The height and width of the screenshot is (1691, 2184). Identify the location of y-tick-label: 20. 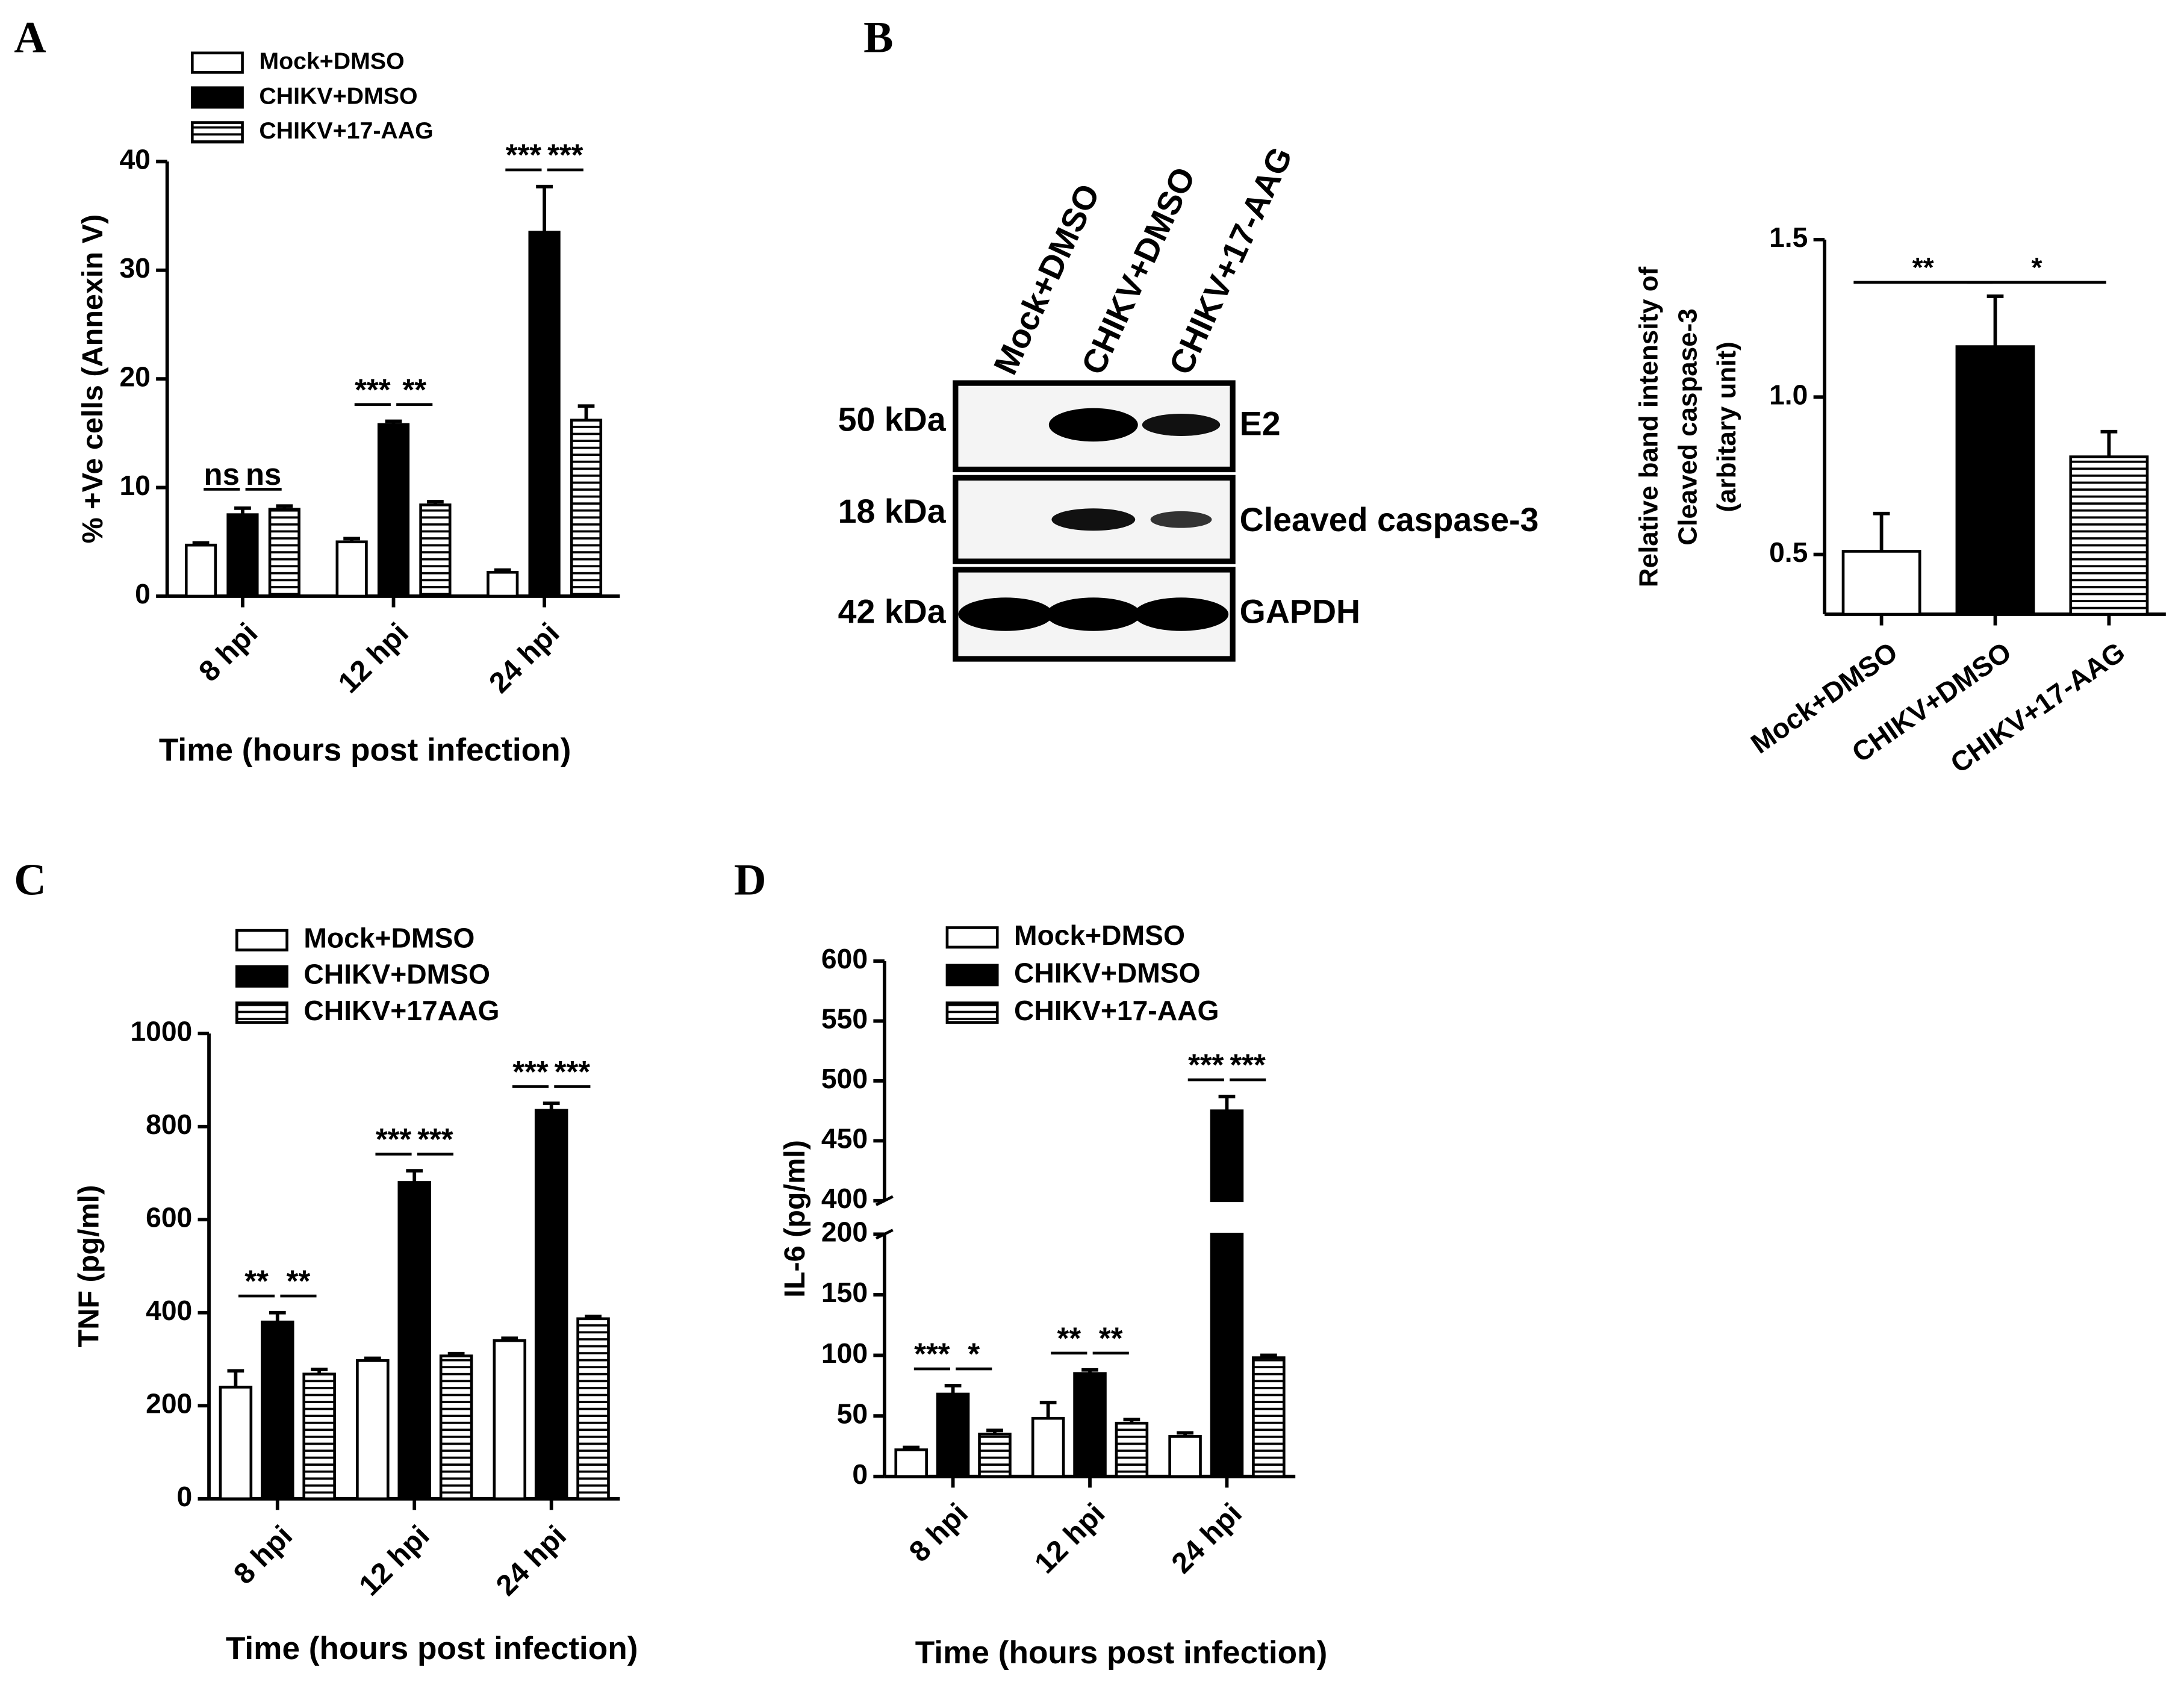
(135, 377).